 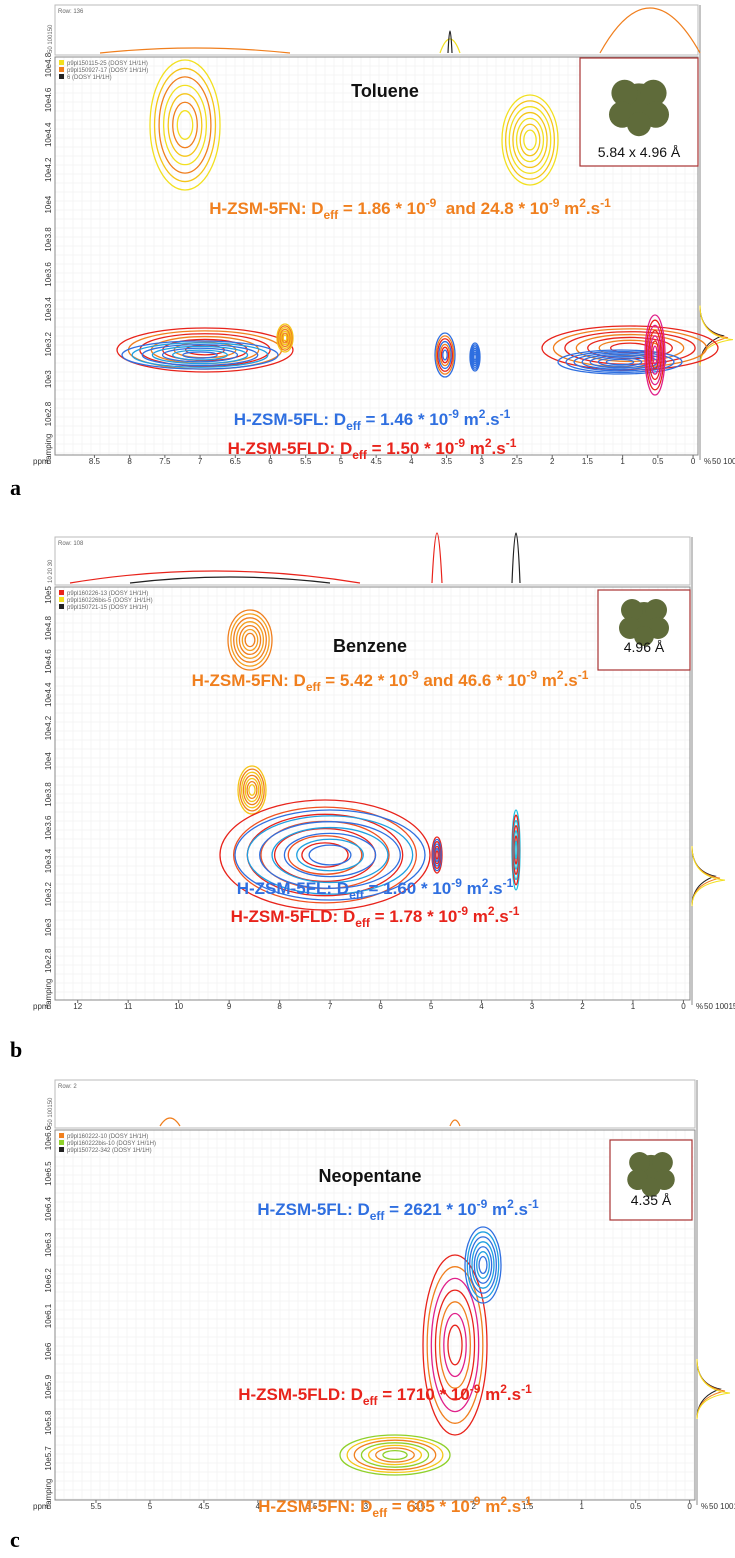 I want to click on y-tick-label: 10e6.1, so click(x=48, y=1315).